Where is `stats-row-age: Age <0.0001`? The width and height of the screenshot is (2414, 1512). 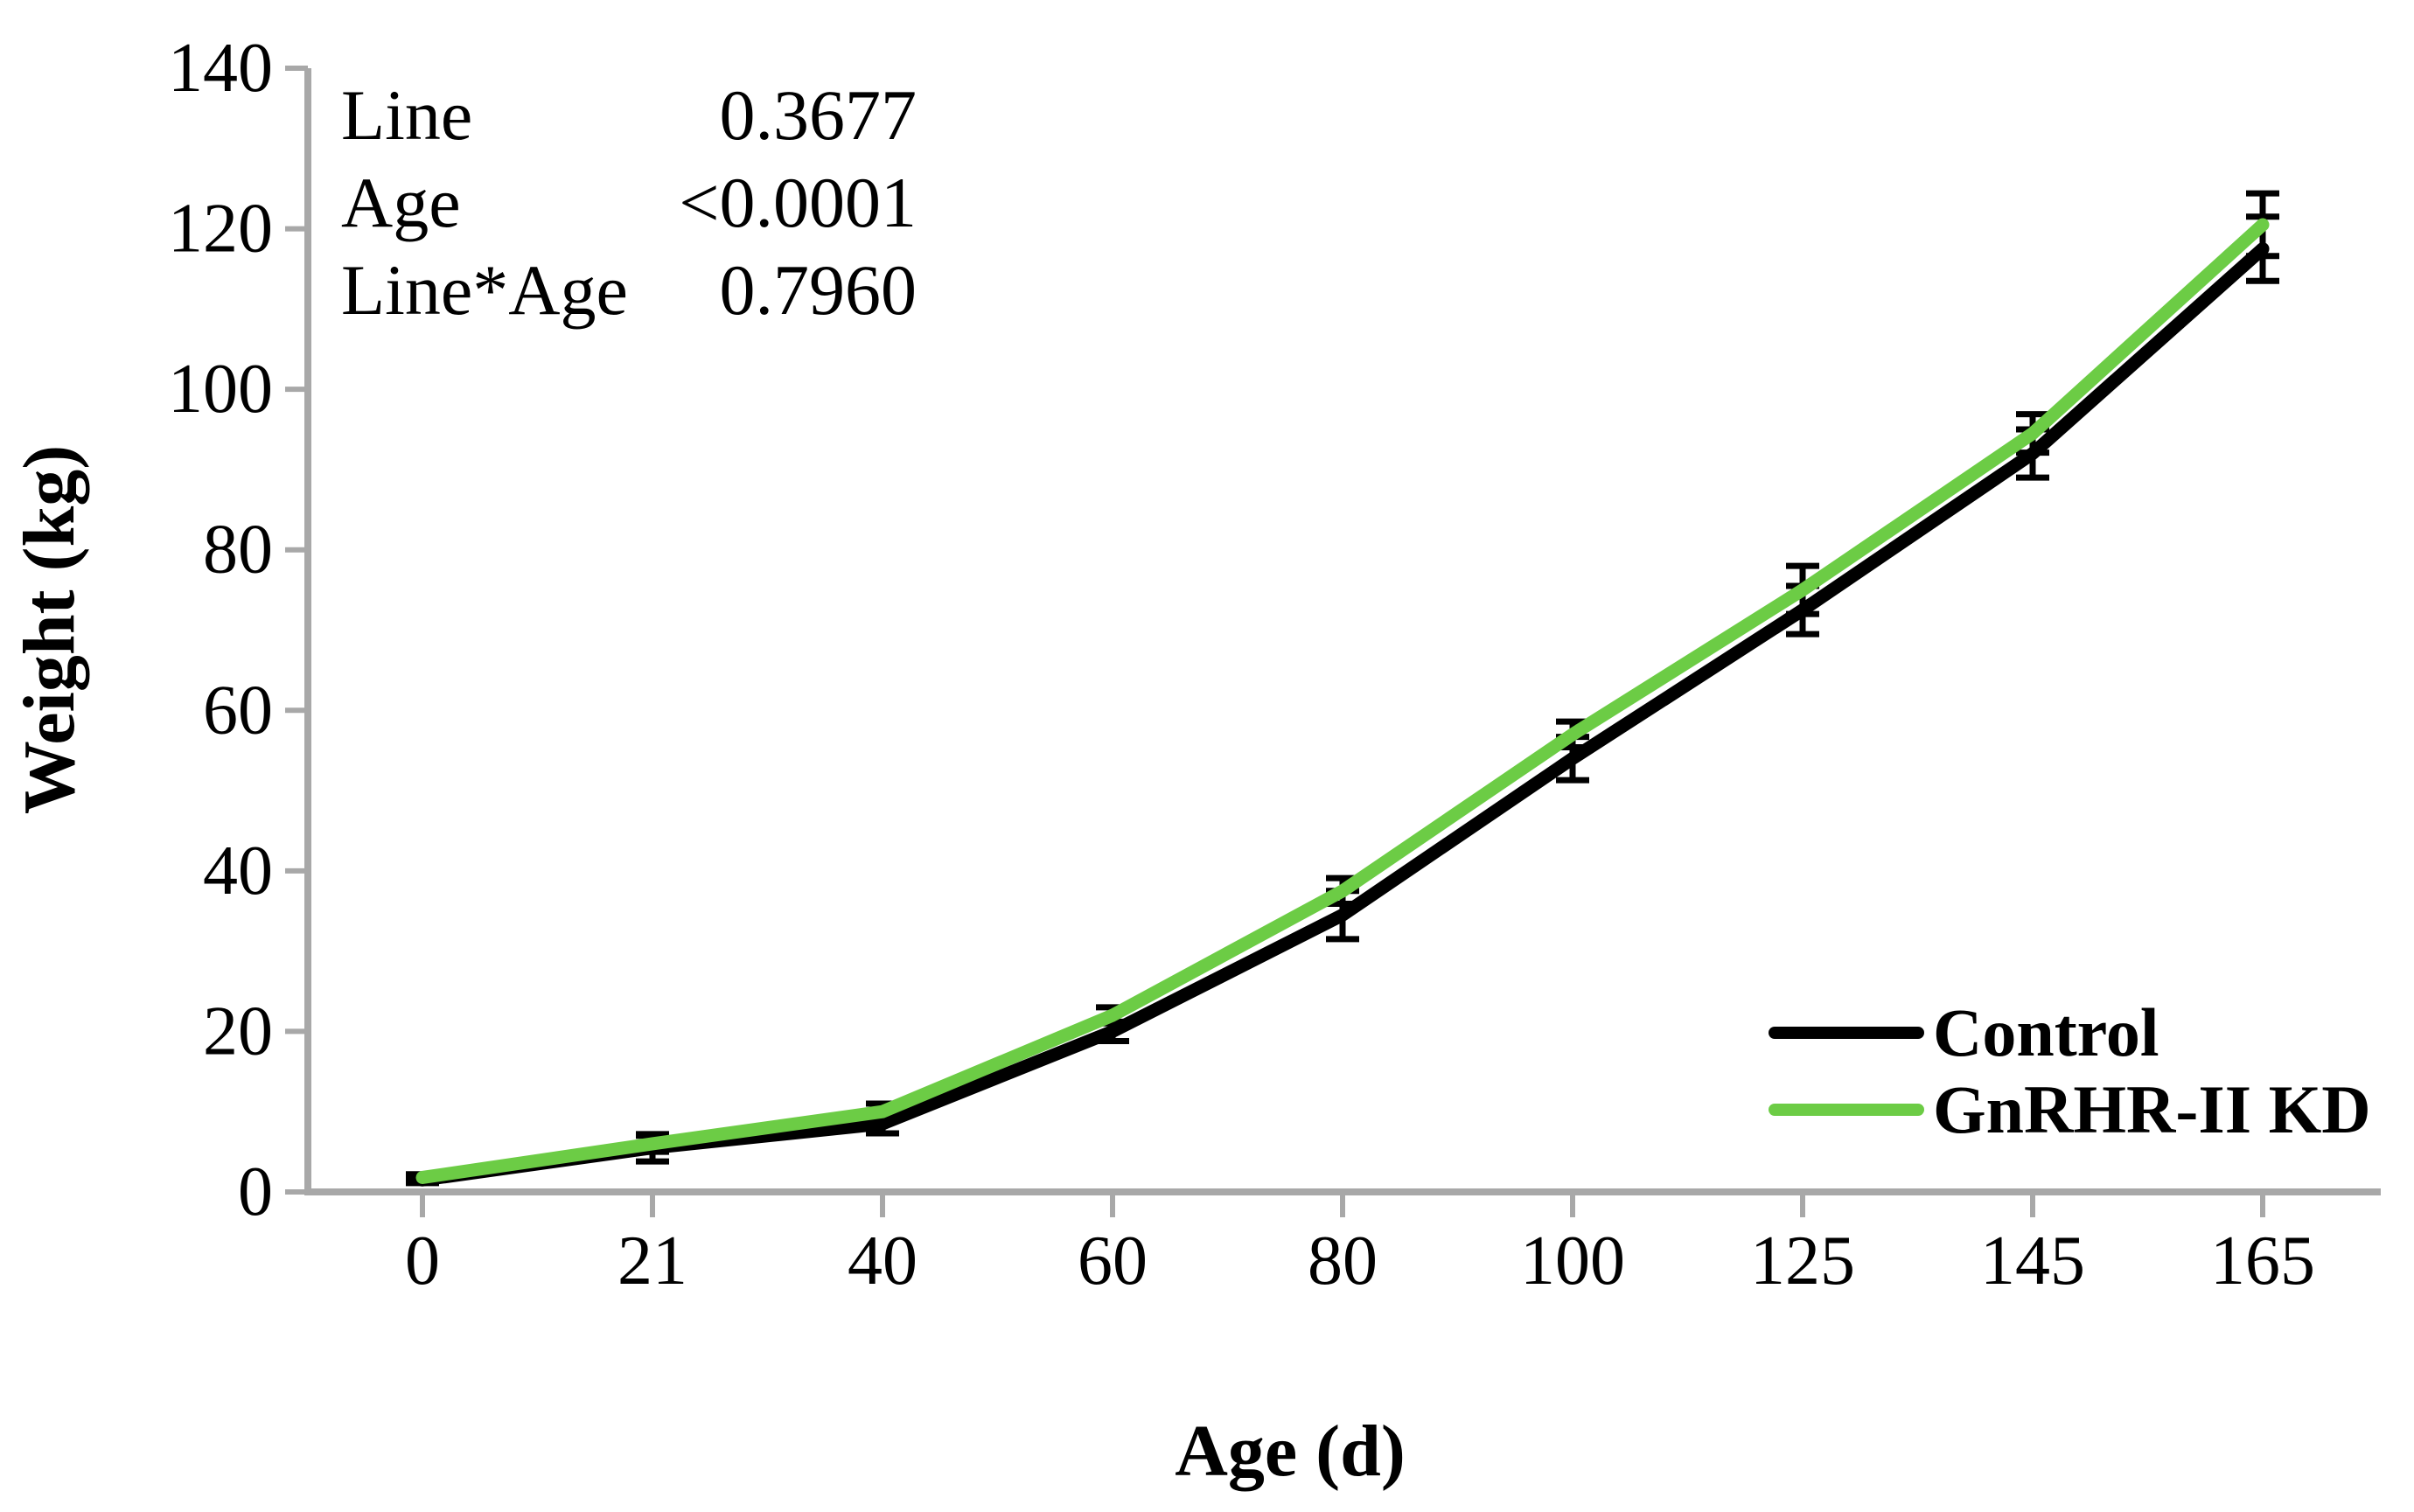 stats-row-age: Age <0.0001 is located at coordinates (629, 203).